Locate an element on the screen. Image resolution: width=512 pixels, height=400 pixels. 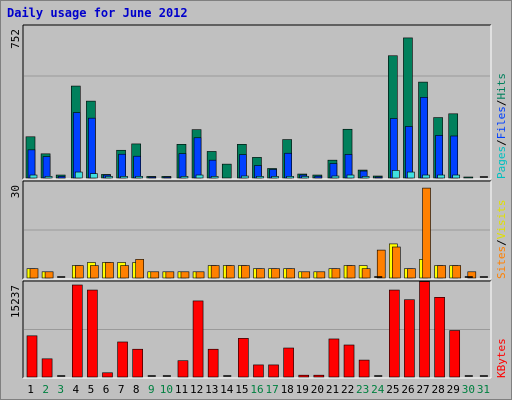
x-tick-label-day-7: 7 is located at coordinates (121, 389).